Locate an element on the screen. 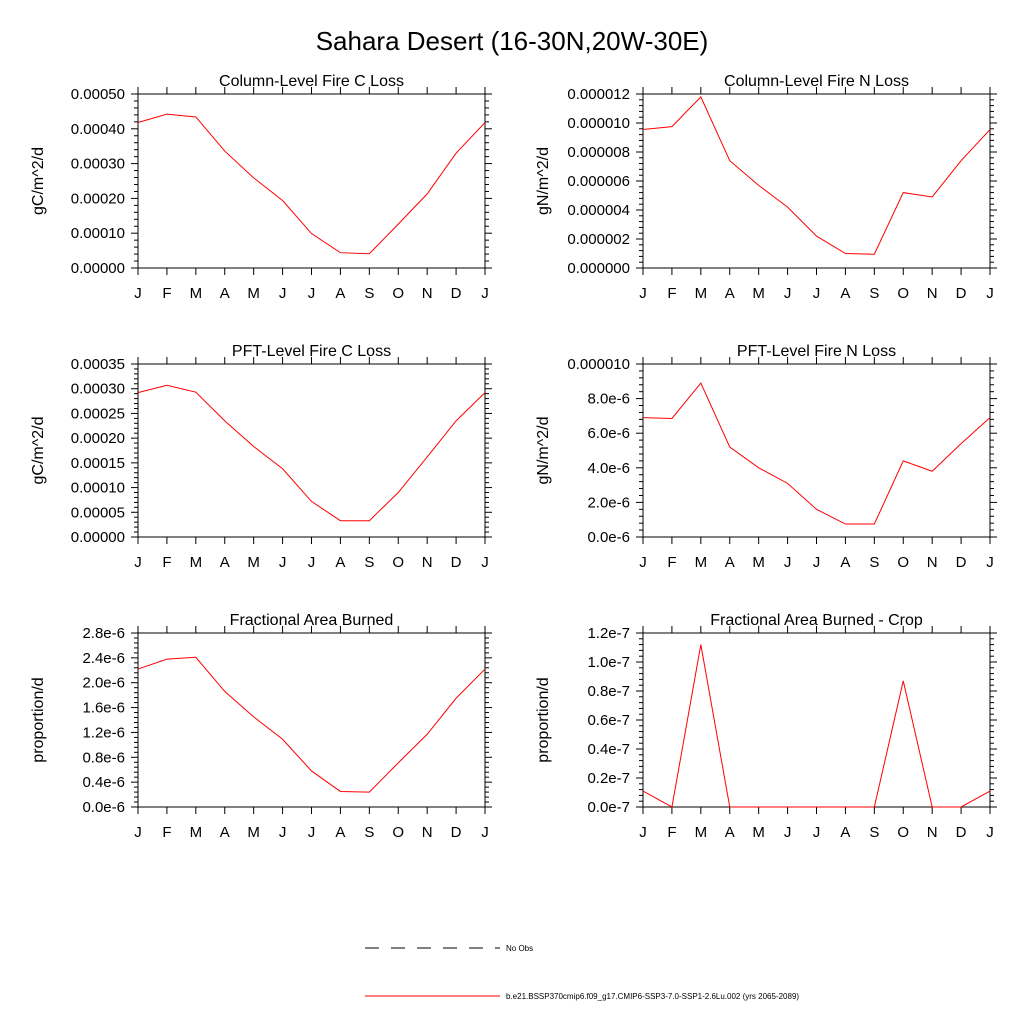 This screenshot has height=1024, width=1024. y-tick-label: 0.000002 is located at coordinates (598, 239).